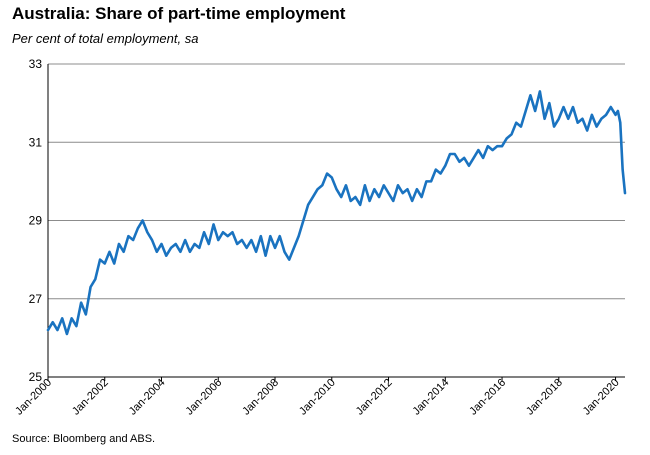  Describe the element at coordinates (105, 38) in the screenshot. I see `chart-subtitle: Per cent of total employment, sa` at that location.